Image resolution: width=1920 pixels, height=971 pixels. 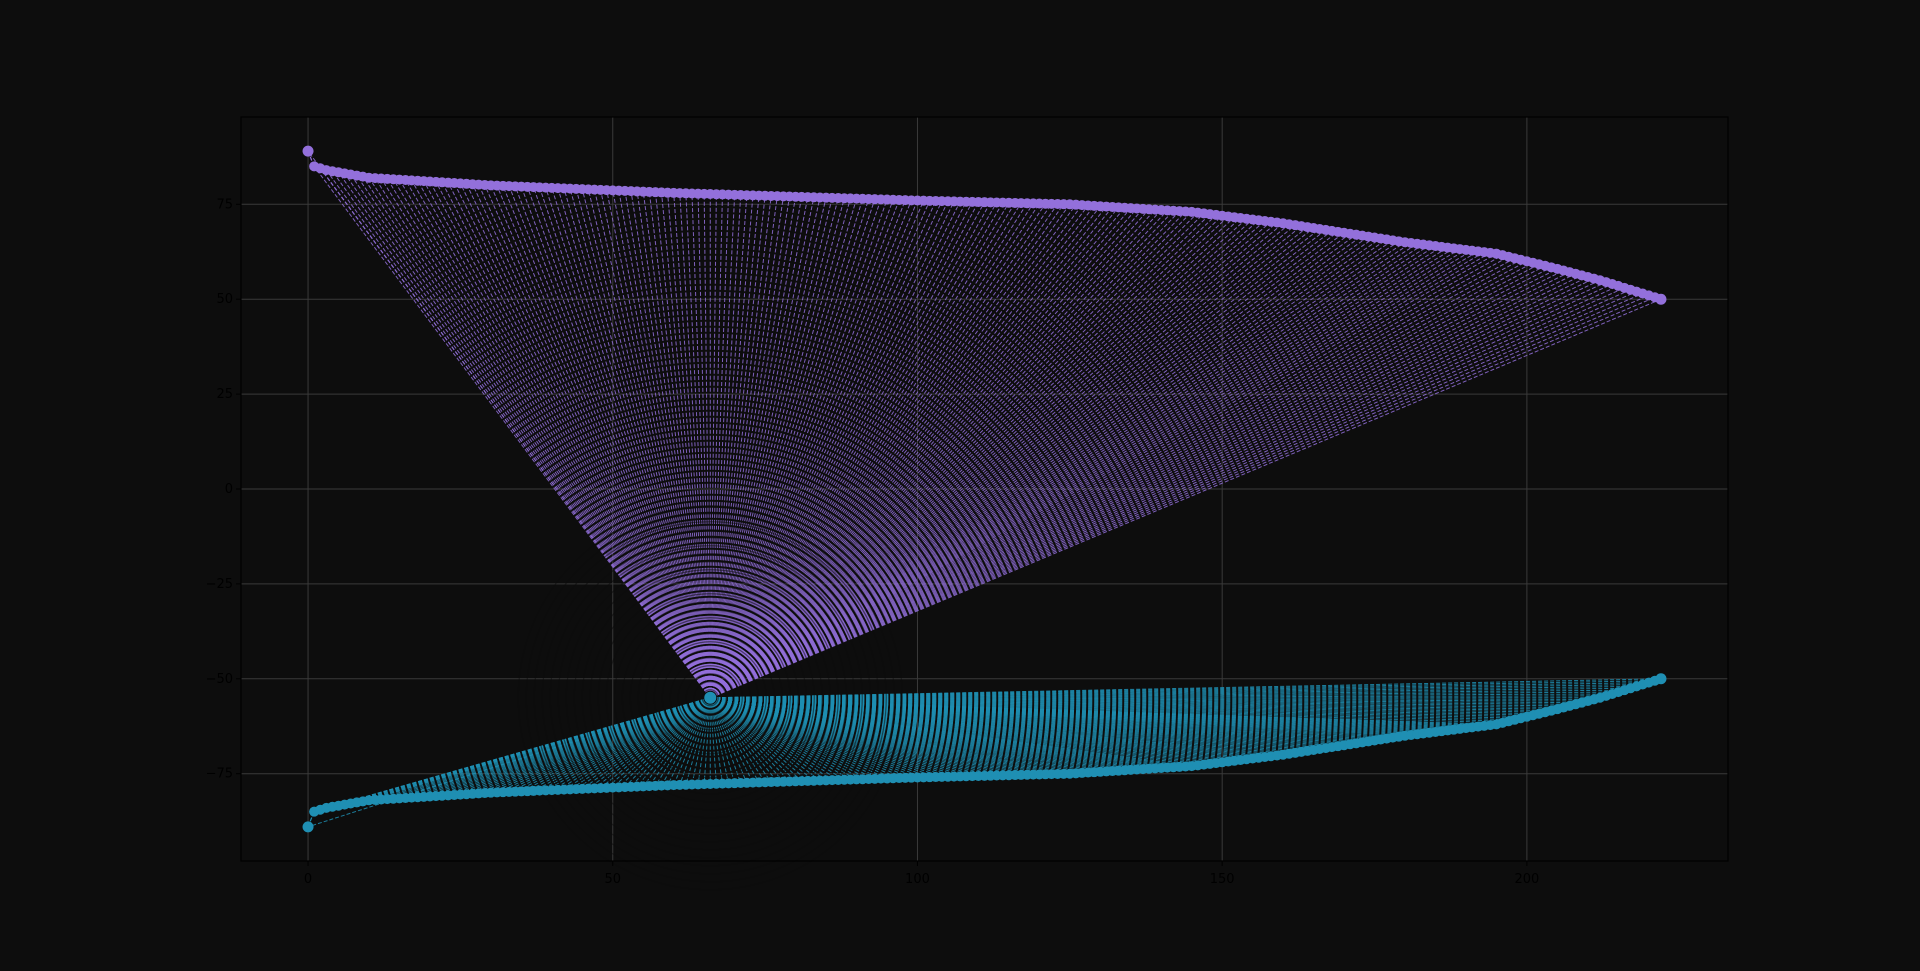 I want to click on hub-point, so click(x=710, y=697).